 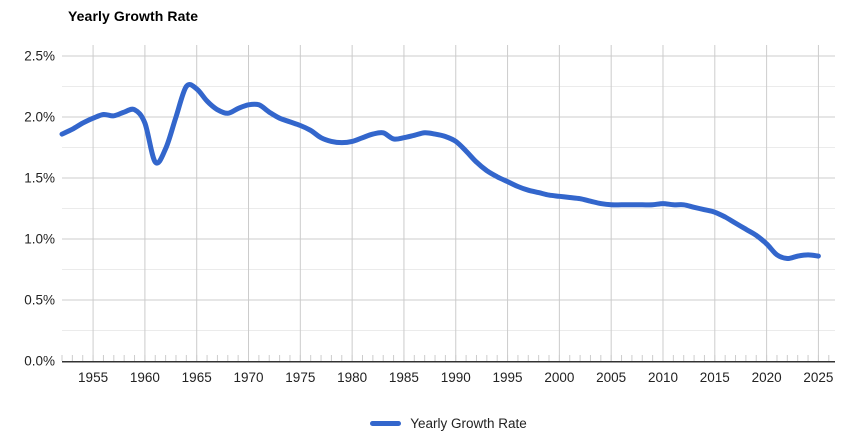 I want to click on x-axis-tick-label: 1985, so click(x=404, y=377).